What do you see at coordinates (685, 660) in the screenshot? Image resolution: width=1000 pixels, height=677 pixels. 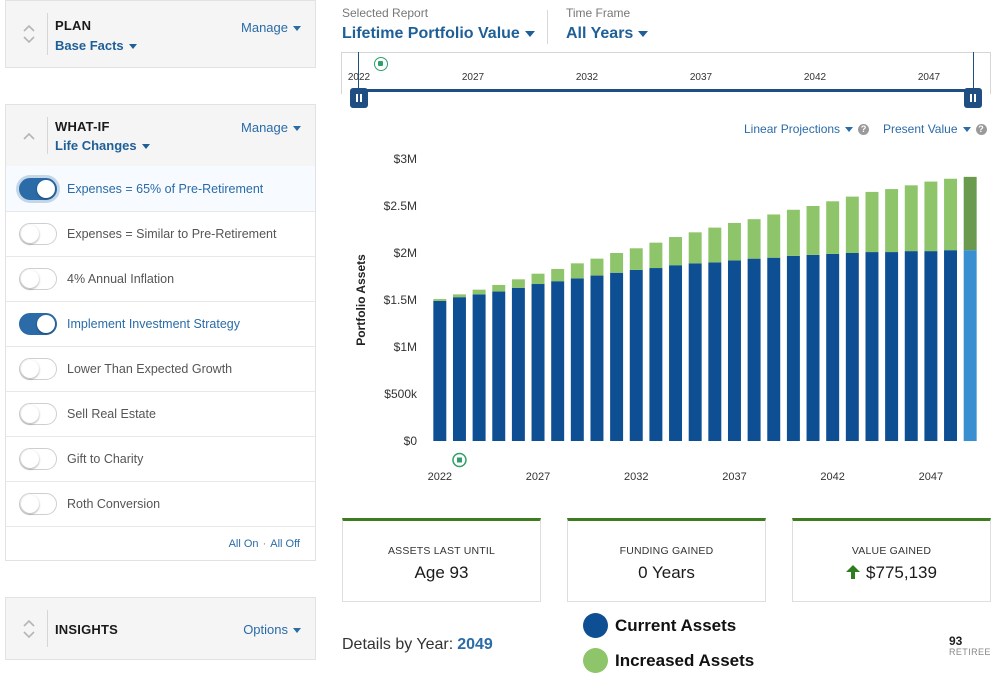 I see `legend-label: Increased Assets` at bounding box center [685, 660].